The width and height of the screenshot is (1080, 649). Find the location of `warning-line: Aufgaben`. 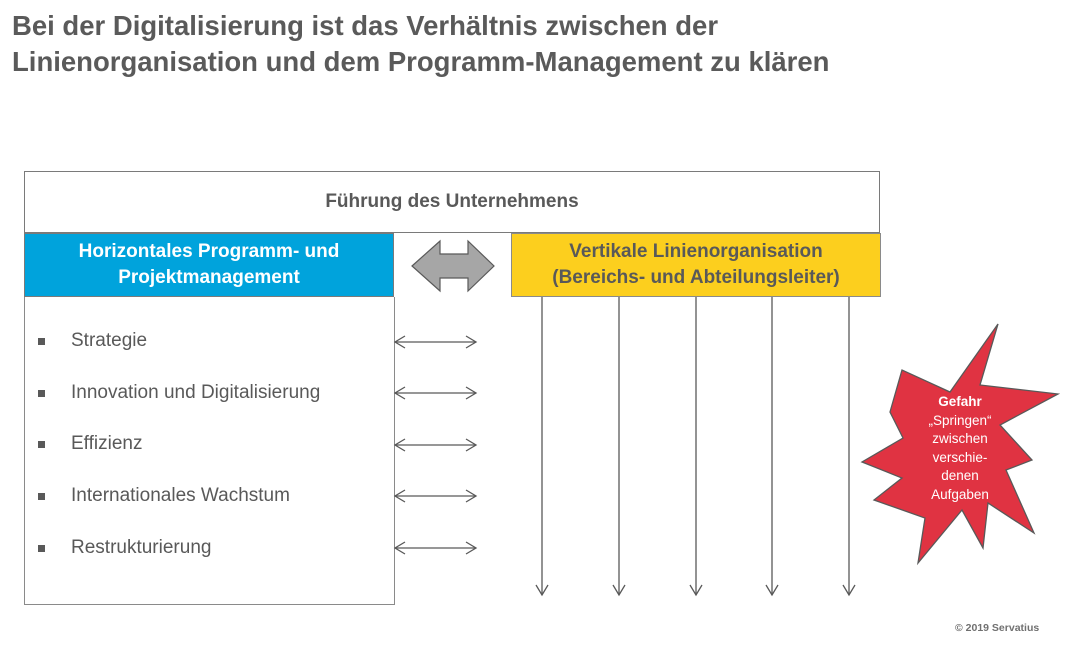

warning-line: Aufgaben is located at coordinates (960, 494).